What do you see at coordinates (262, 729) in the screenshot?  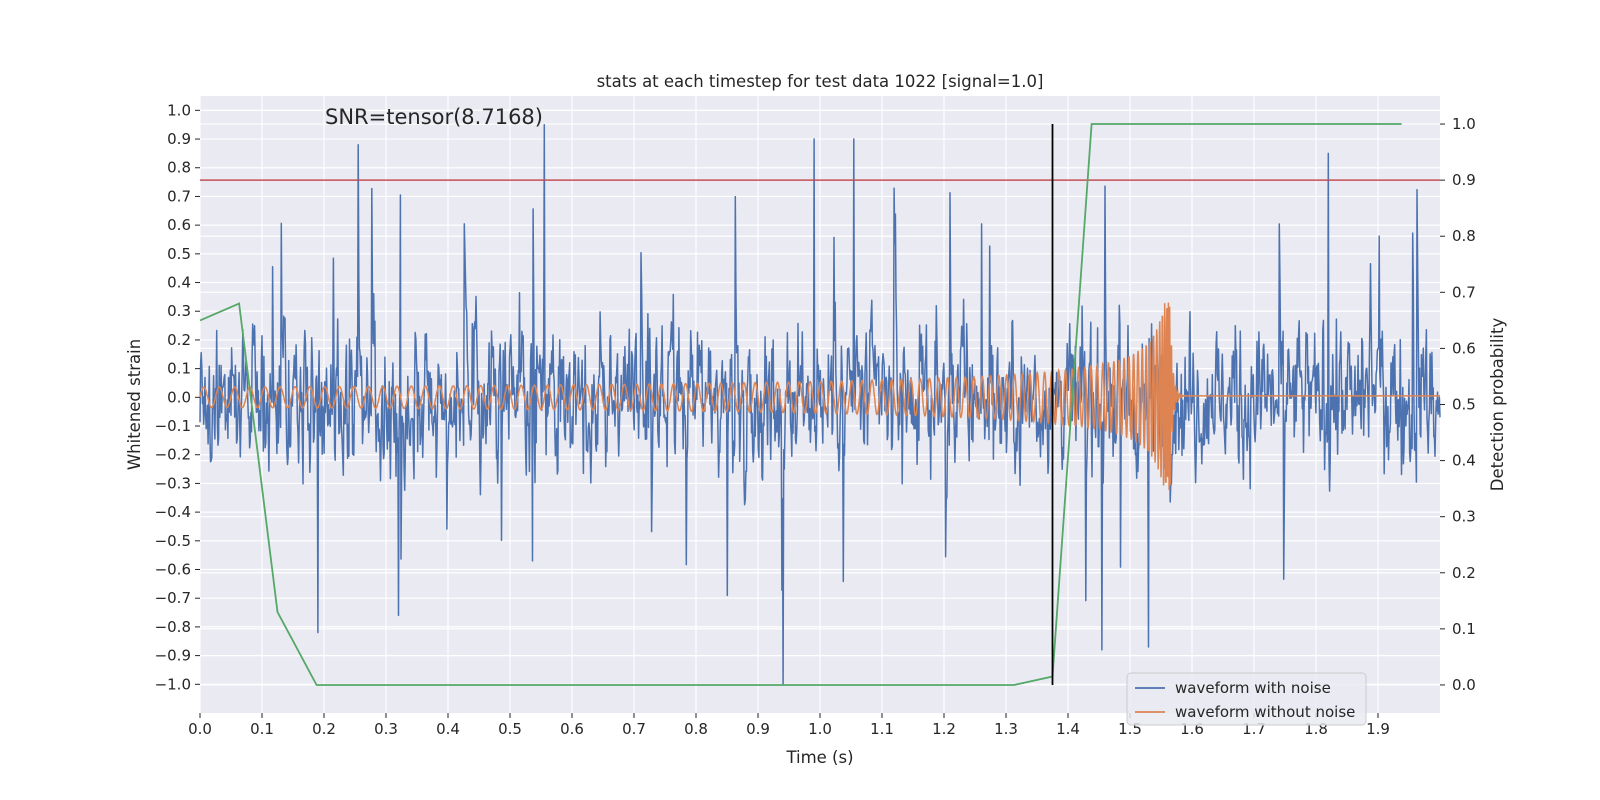 I see `x-tick-label: 0.1` at bounding box center [262, 729].